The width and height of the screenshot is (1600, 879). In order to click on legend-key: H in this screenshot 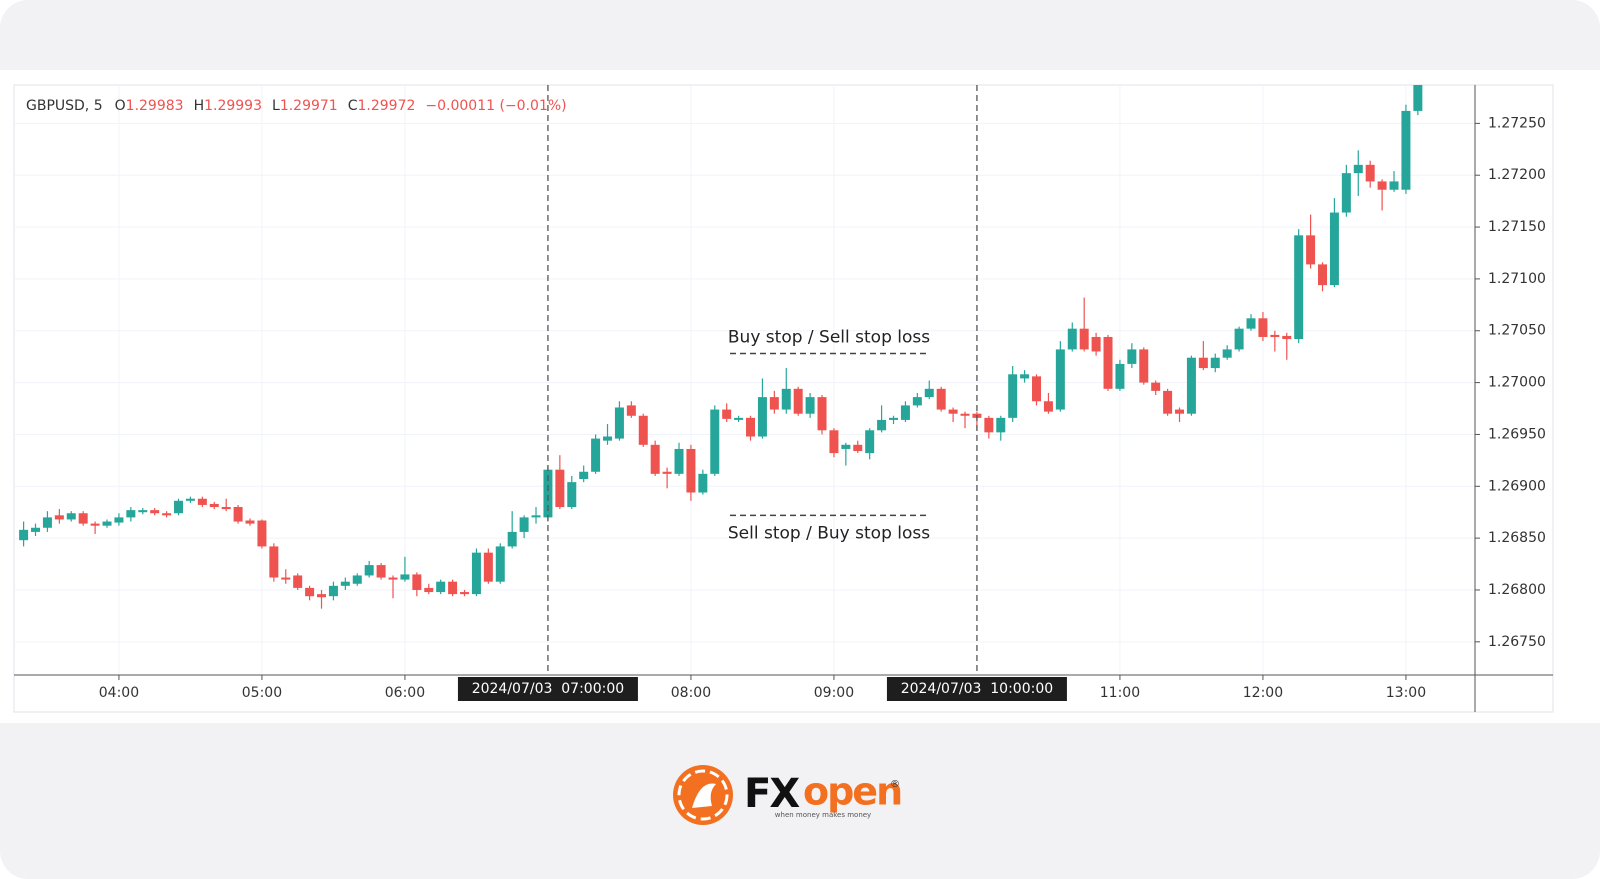, I will do `click(199, 106)`.